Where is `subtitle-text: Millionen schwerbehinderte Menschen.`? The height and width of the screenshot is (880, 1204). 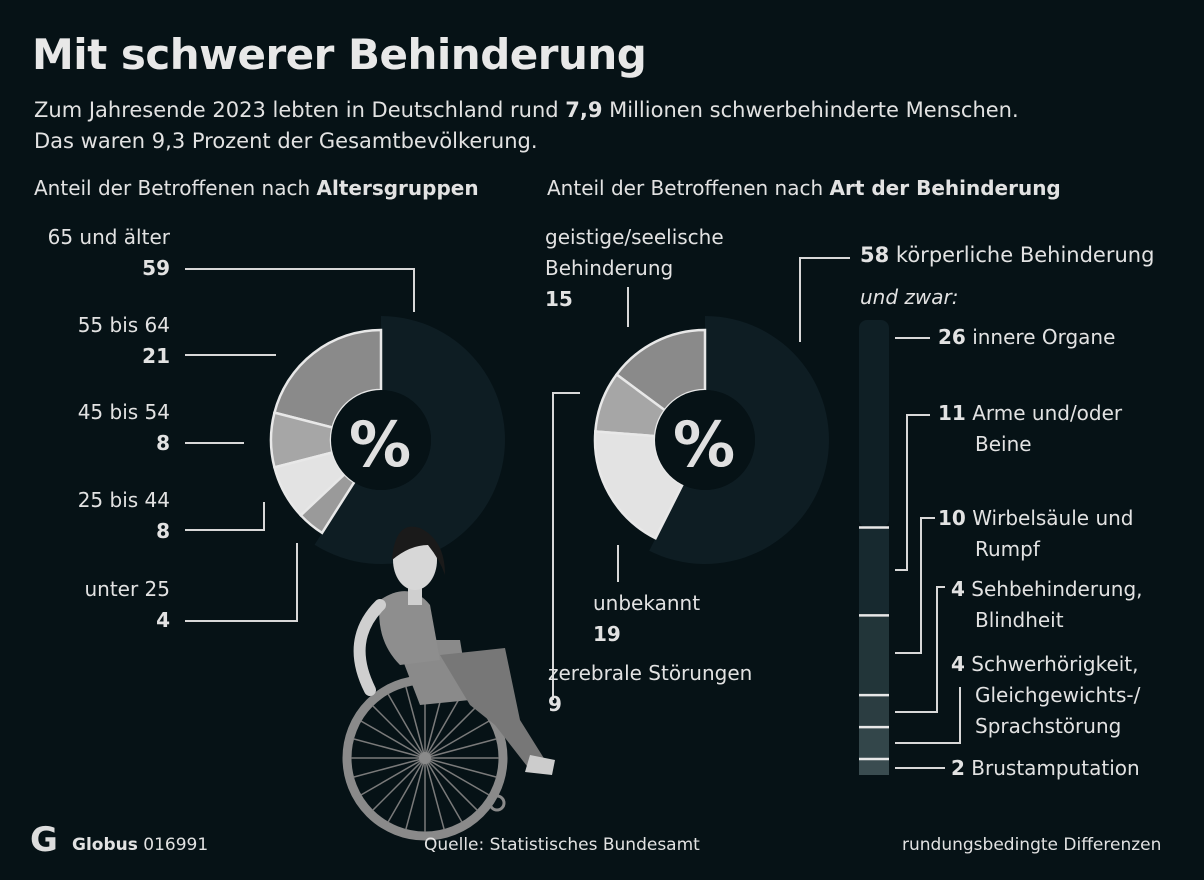 subtitle-text: Millionen schwerbehinderte Menschen. is located at coordinates (810, 110).